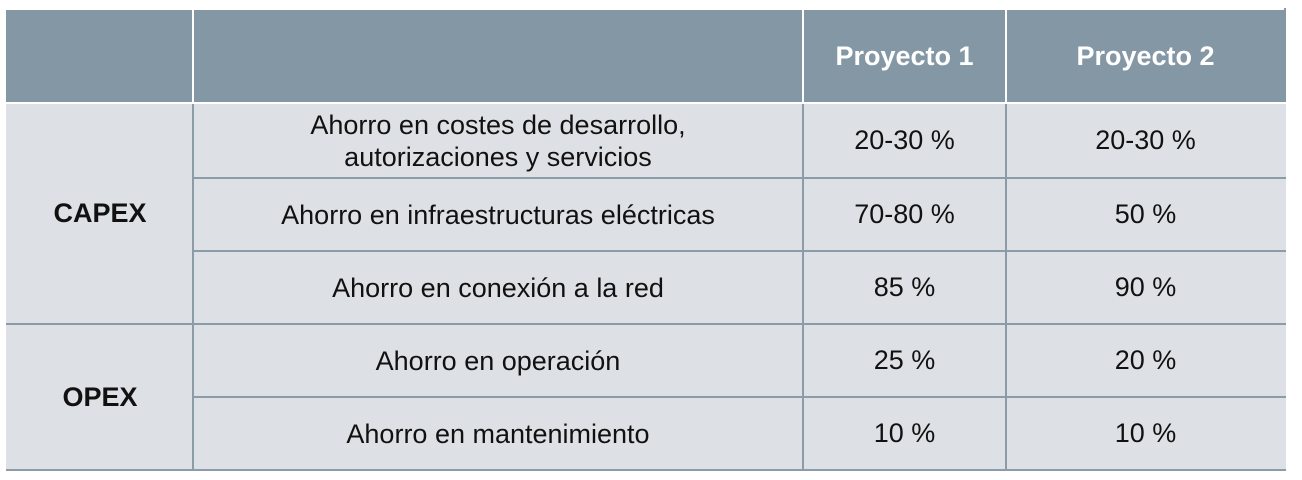 Image resolution: width=1302 pixels, height=480 pixels. Describe the element at coordinates (498, 214) in the screenshot. I see `concept-cell: Ahorro en infraestructuras eléctricas` at that location.